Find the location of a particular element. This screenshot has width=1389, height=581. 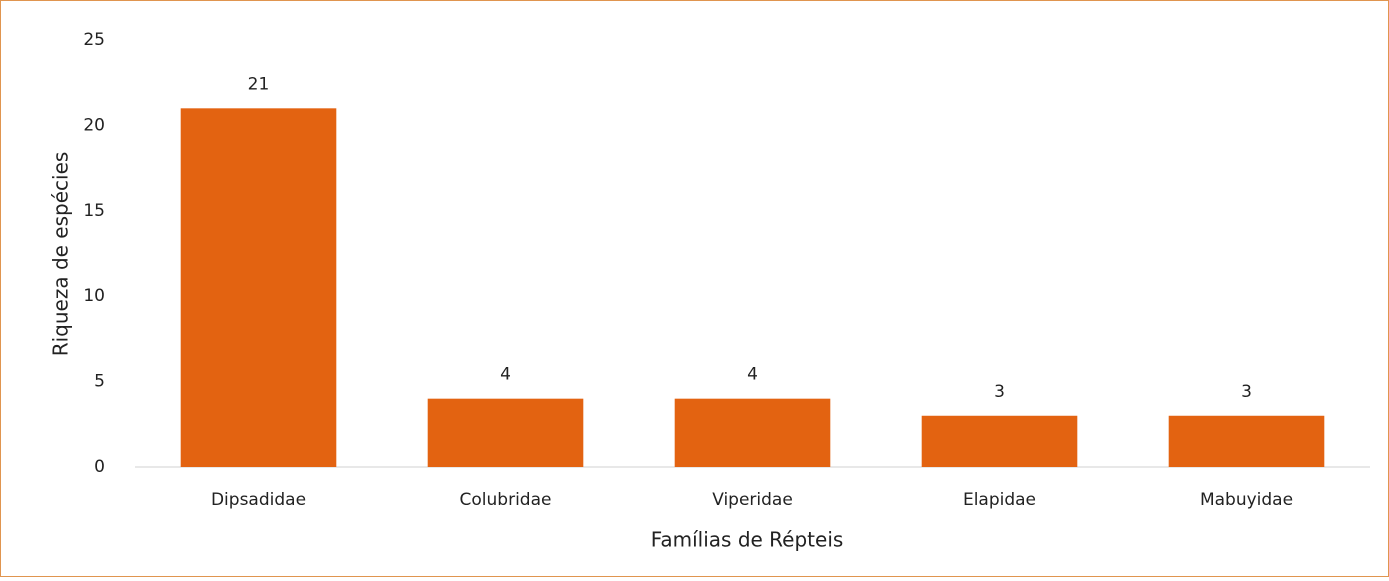

x-tick-label: Viperidae is located at coordinates (752, 500).